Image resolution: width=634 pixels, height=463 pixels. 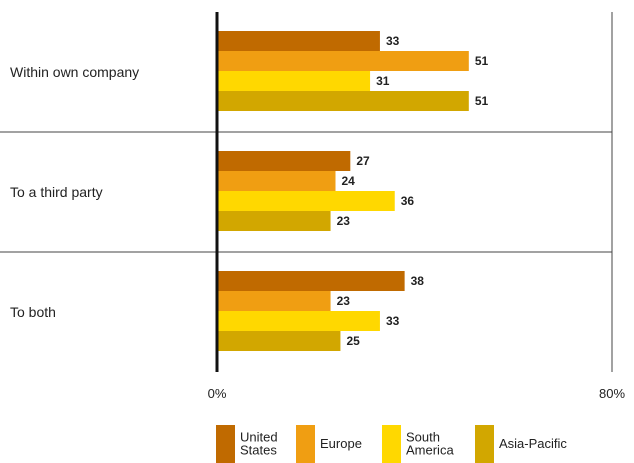 I want to click on bar-within-own-company-asia-pacific, so click(x=343, y=101).